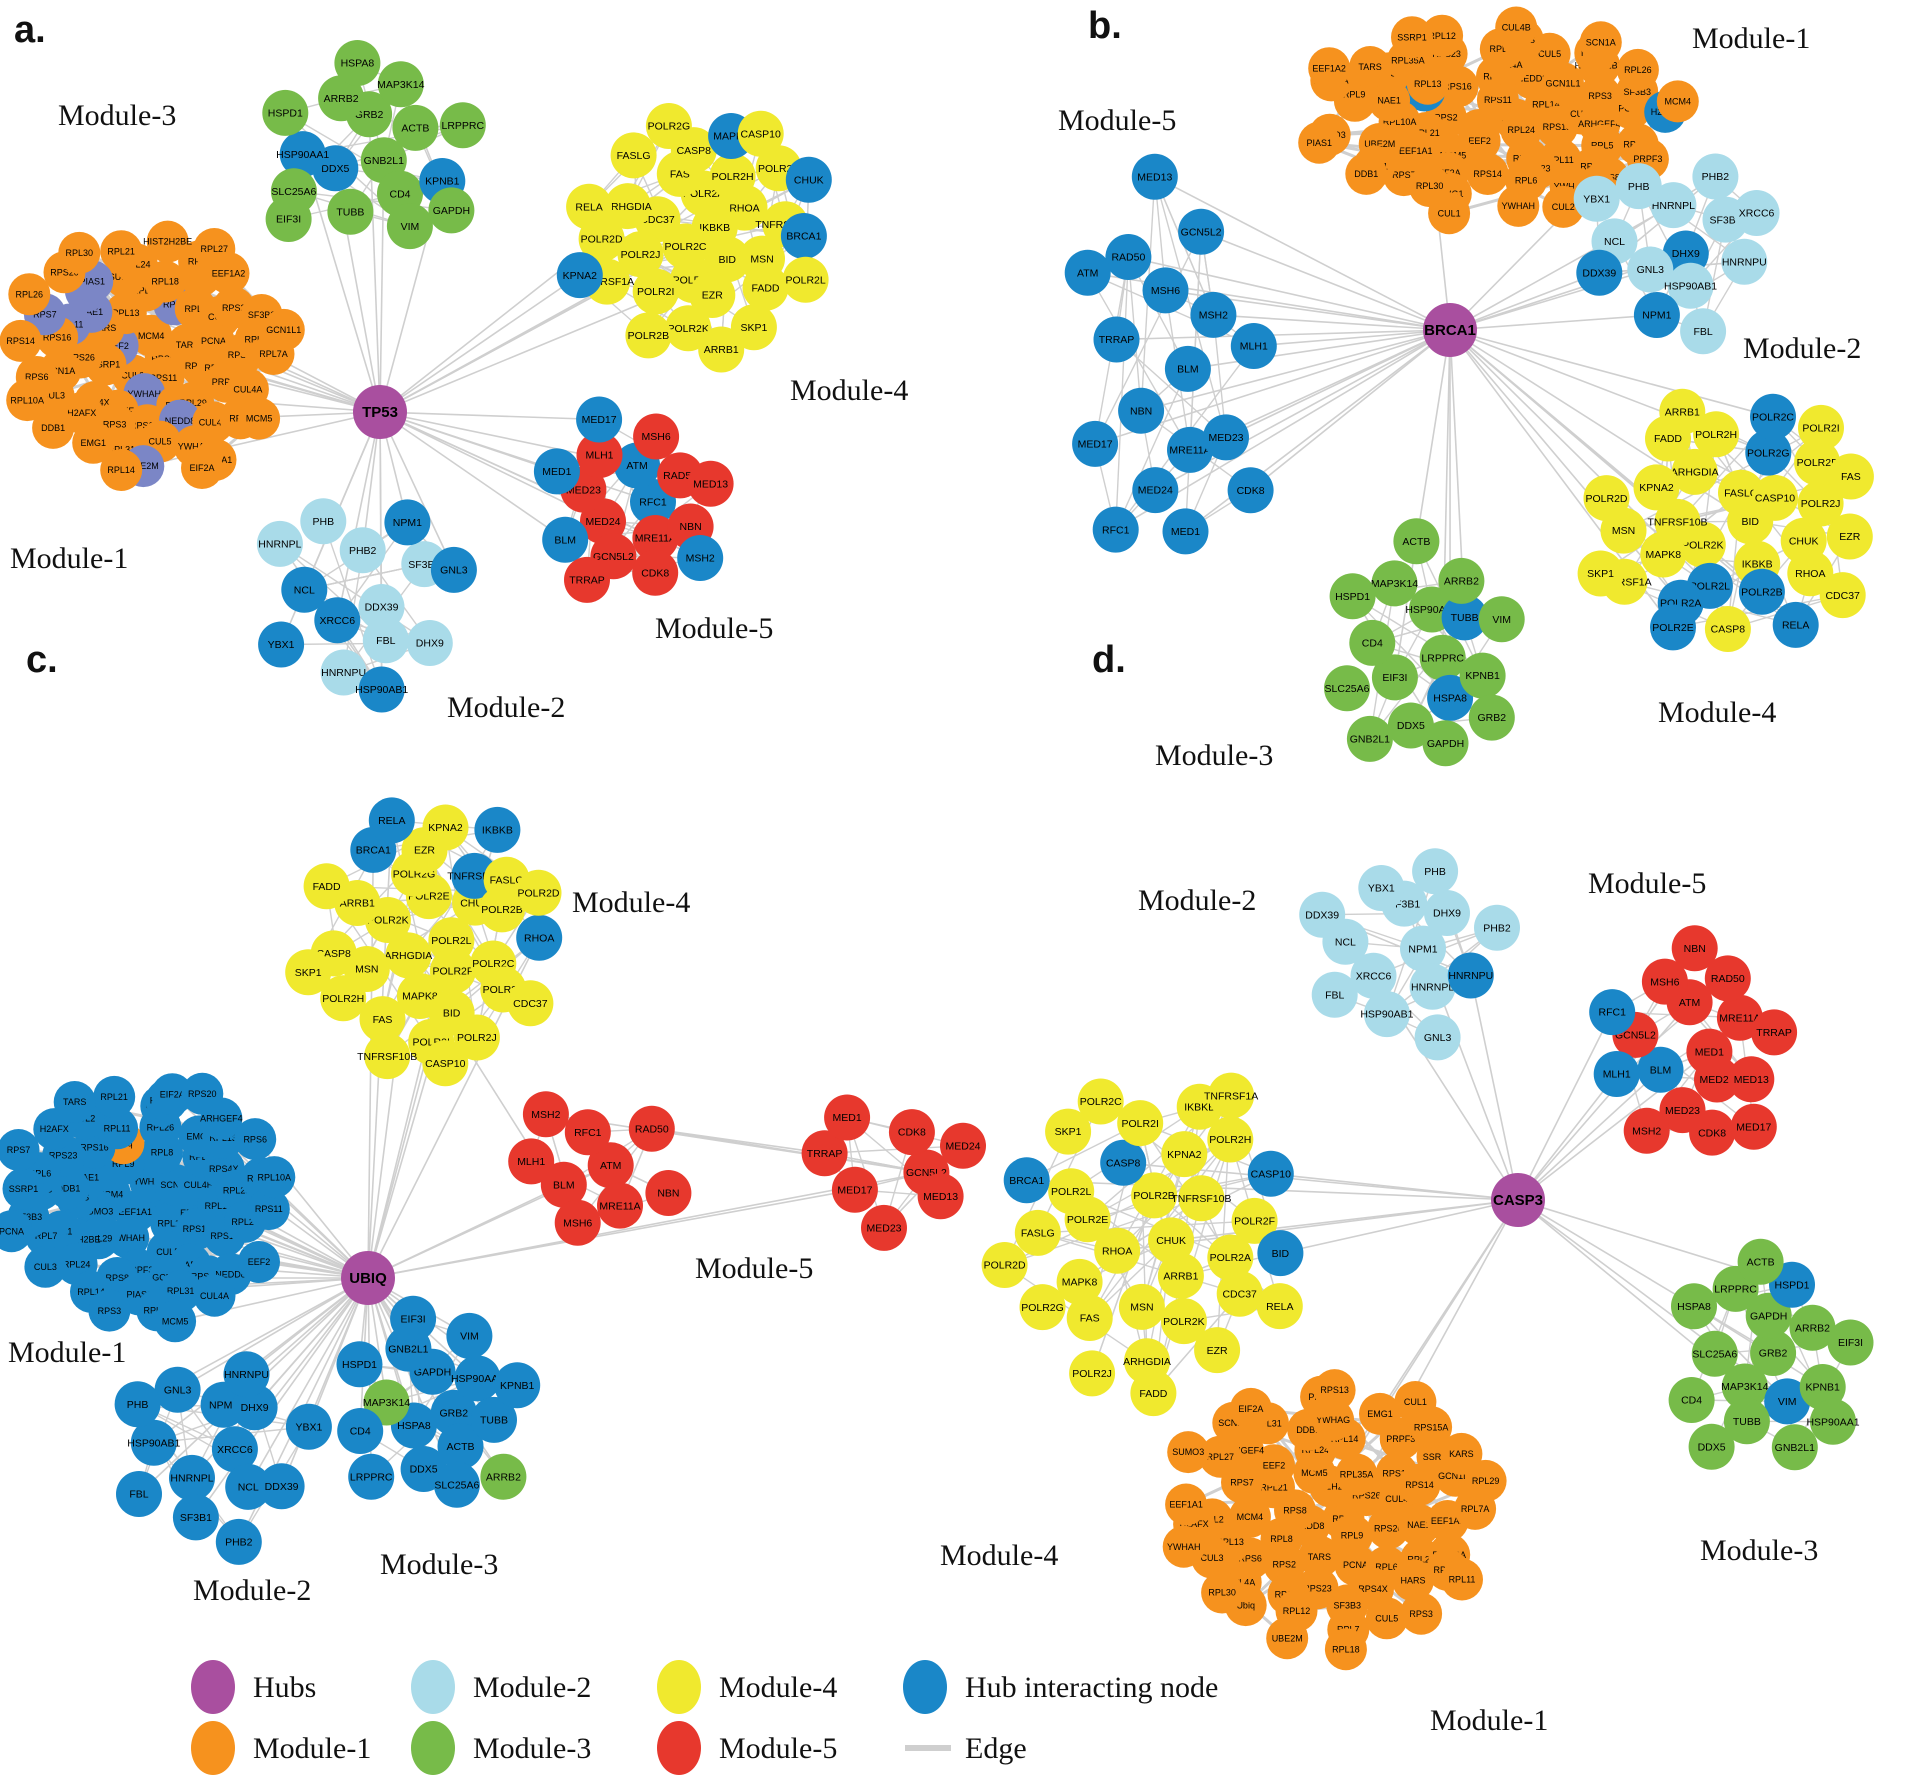 The image size is (1923, 1775). What do you see at coordinates (1155, 490) in the screenshot?
I see `node-MED24` at bounding box center [1155, 490].